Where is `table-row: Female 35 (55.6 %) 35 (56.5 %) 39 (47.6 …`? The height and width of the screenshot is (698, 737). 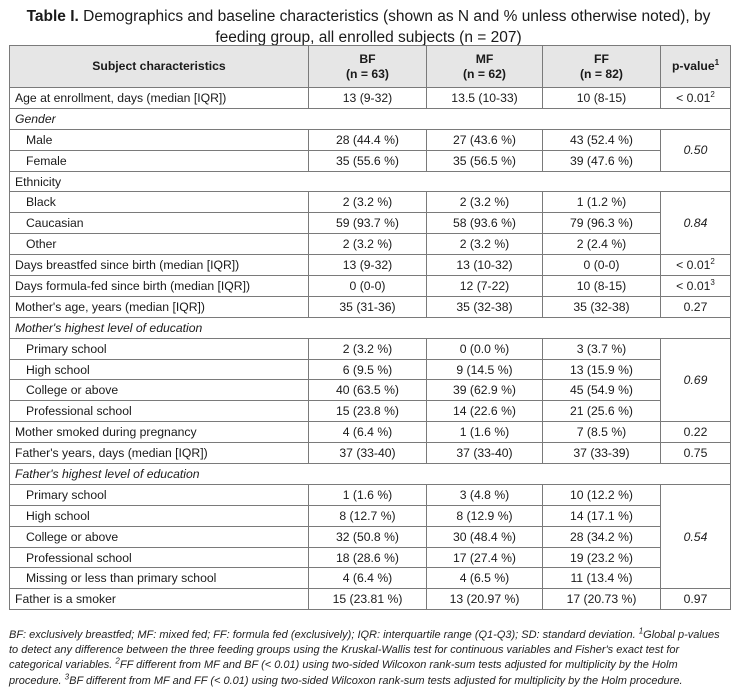 table-row: Female 35 (55.6 %) 35 (56.5 %) 39 (47.6 … is located at coordinates (370, 160).